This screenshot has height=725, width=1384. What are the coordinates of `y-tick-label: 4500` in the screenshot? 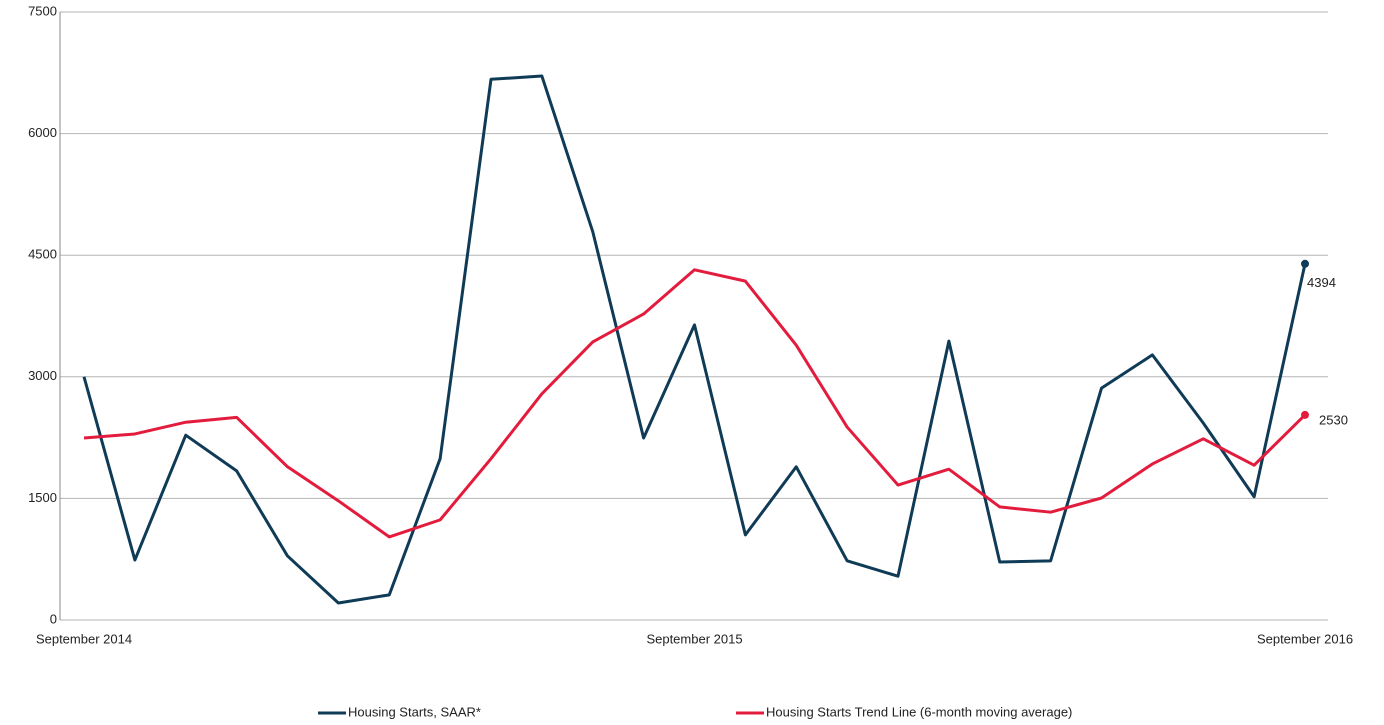 It's located at (42, 254).